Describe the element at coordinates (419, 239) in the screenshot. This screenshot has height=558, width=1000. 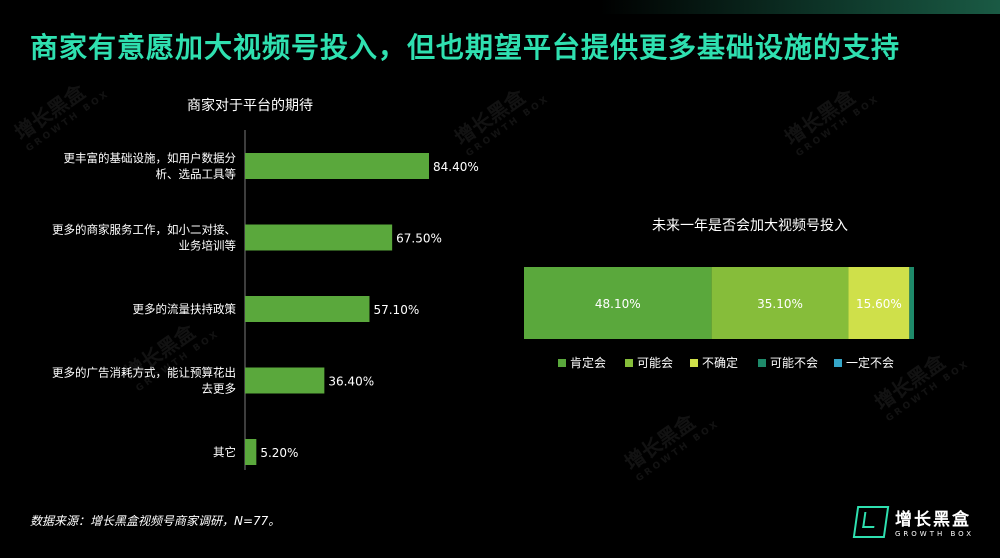
I see `data-label: 67.50%` at that location.